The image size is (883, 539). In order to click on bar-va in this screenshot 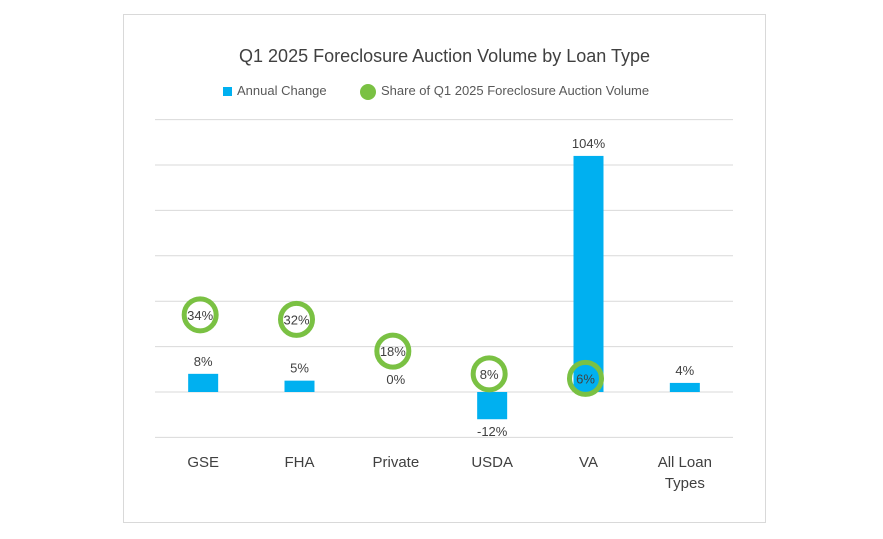, I will do `click(588, 273)`.